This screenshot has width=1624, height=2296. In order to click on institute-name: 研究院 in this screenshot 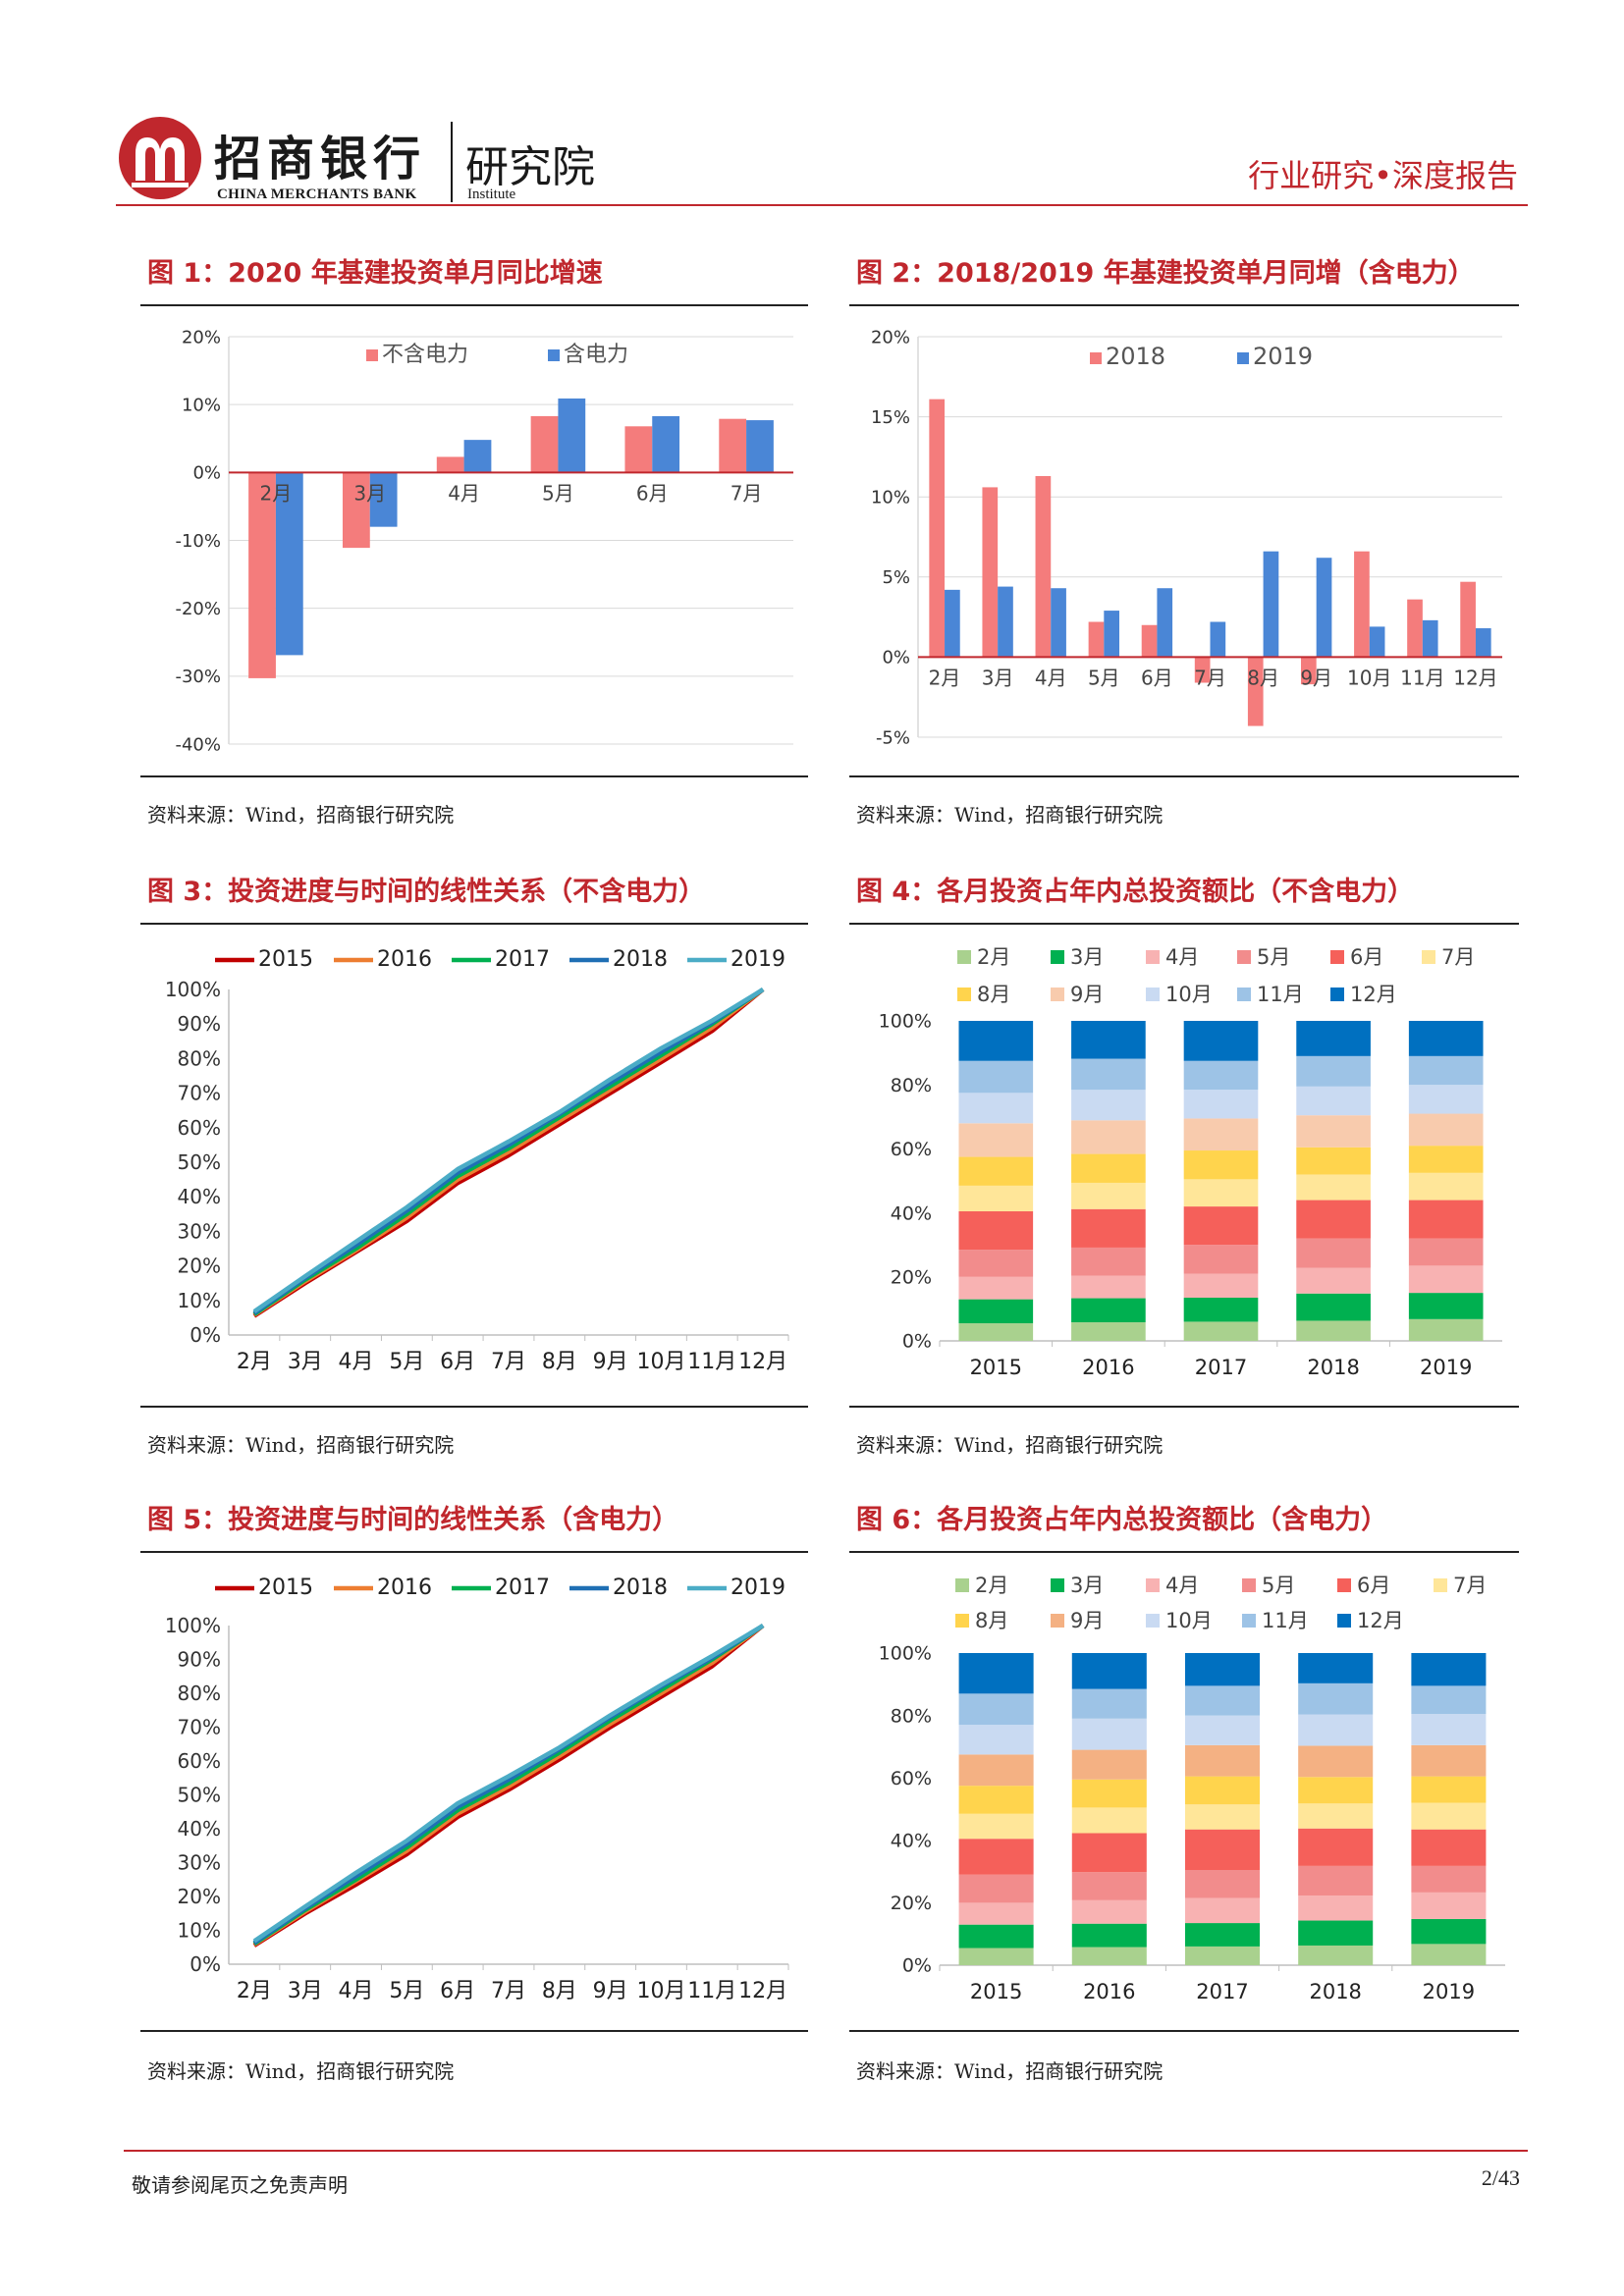, I will do `click(530, 167)`.